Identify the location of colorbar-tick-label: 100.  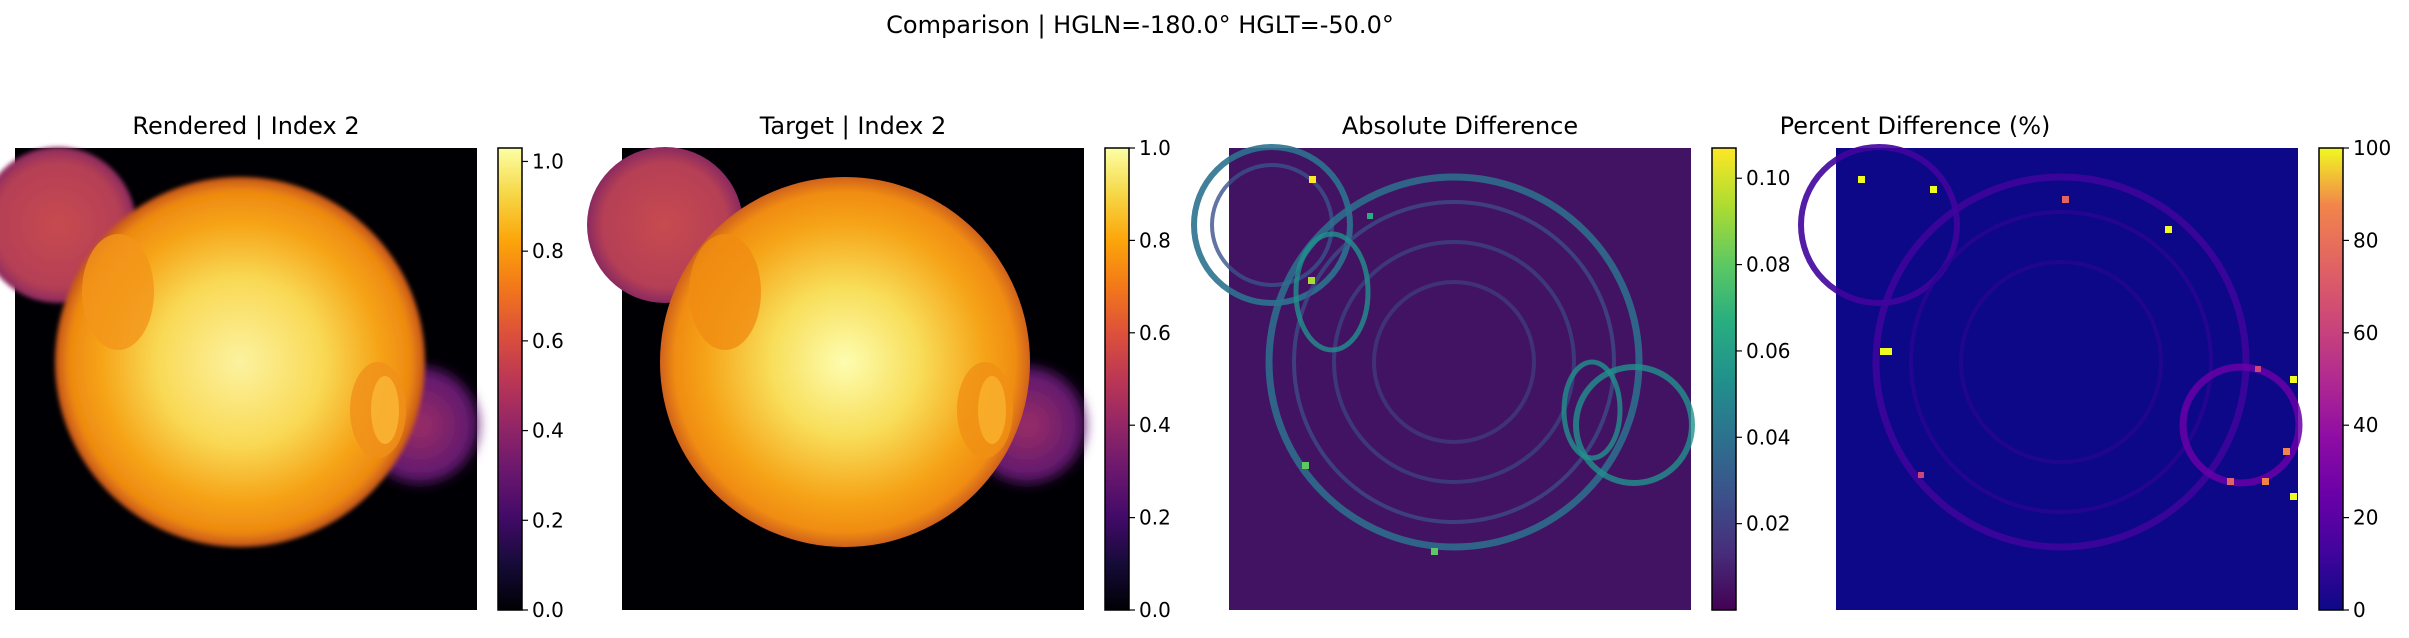
(2372, 148).